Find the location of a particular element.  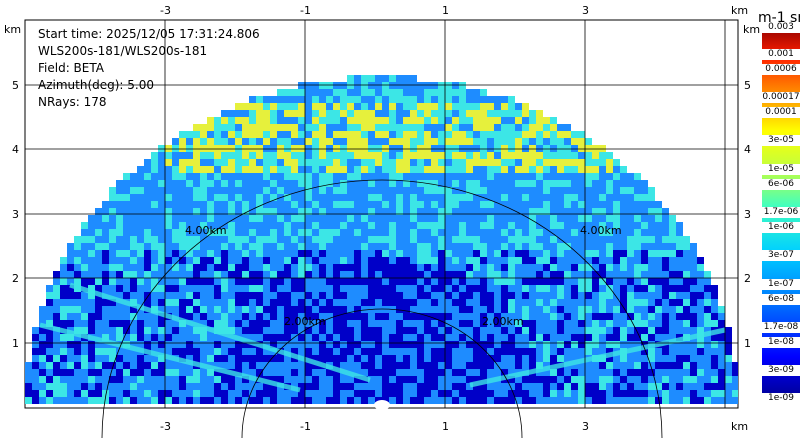

y-tick-right-4: 4 is located at coordinates (747, 149).